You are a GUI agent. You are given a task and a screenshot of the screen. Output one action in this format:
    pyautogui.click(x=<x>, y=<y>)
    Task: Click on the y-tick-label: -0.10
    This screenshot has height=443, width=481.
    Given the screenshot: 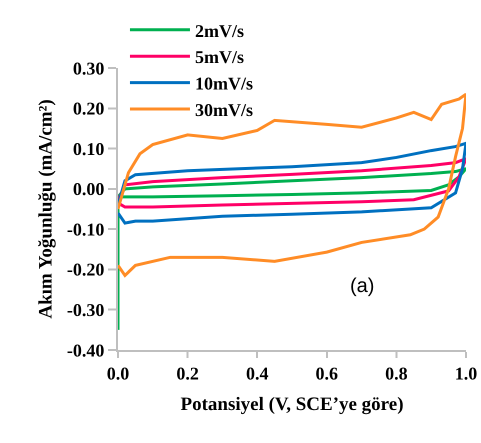 What is the action you would take?
    pyautogui.click(x=85, y=229)
    